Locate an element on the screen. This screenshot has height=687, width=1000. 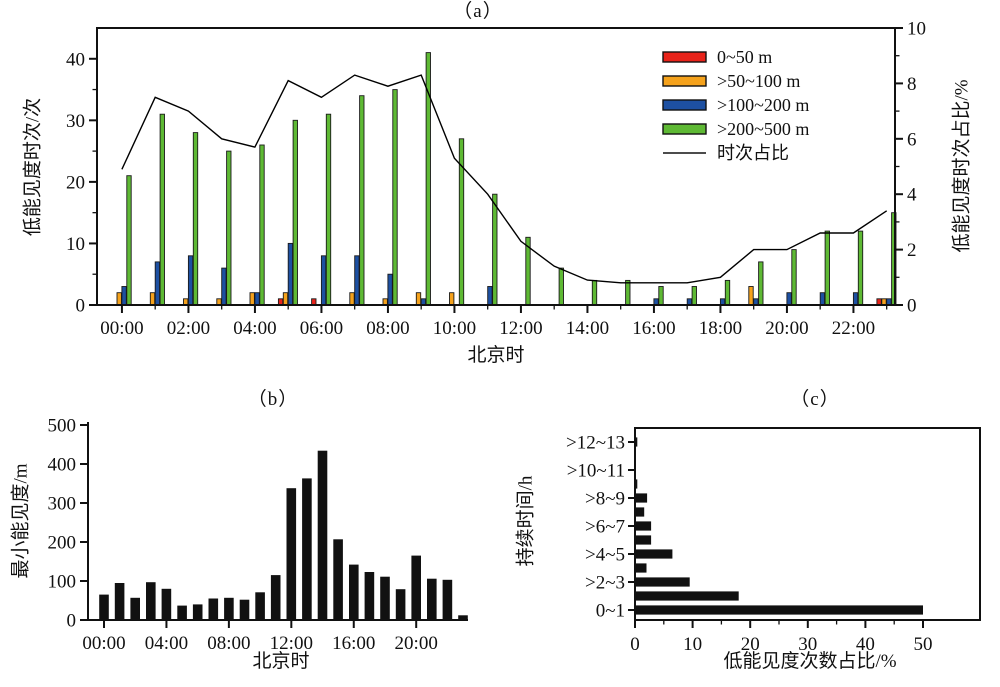
tick-label-a-right: 10 is located at coordinates (916, 29).